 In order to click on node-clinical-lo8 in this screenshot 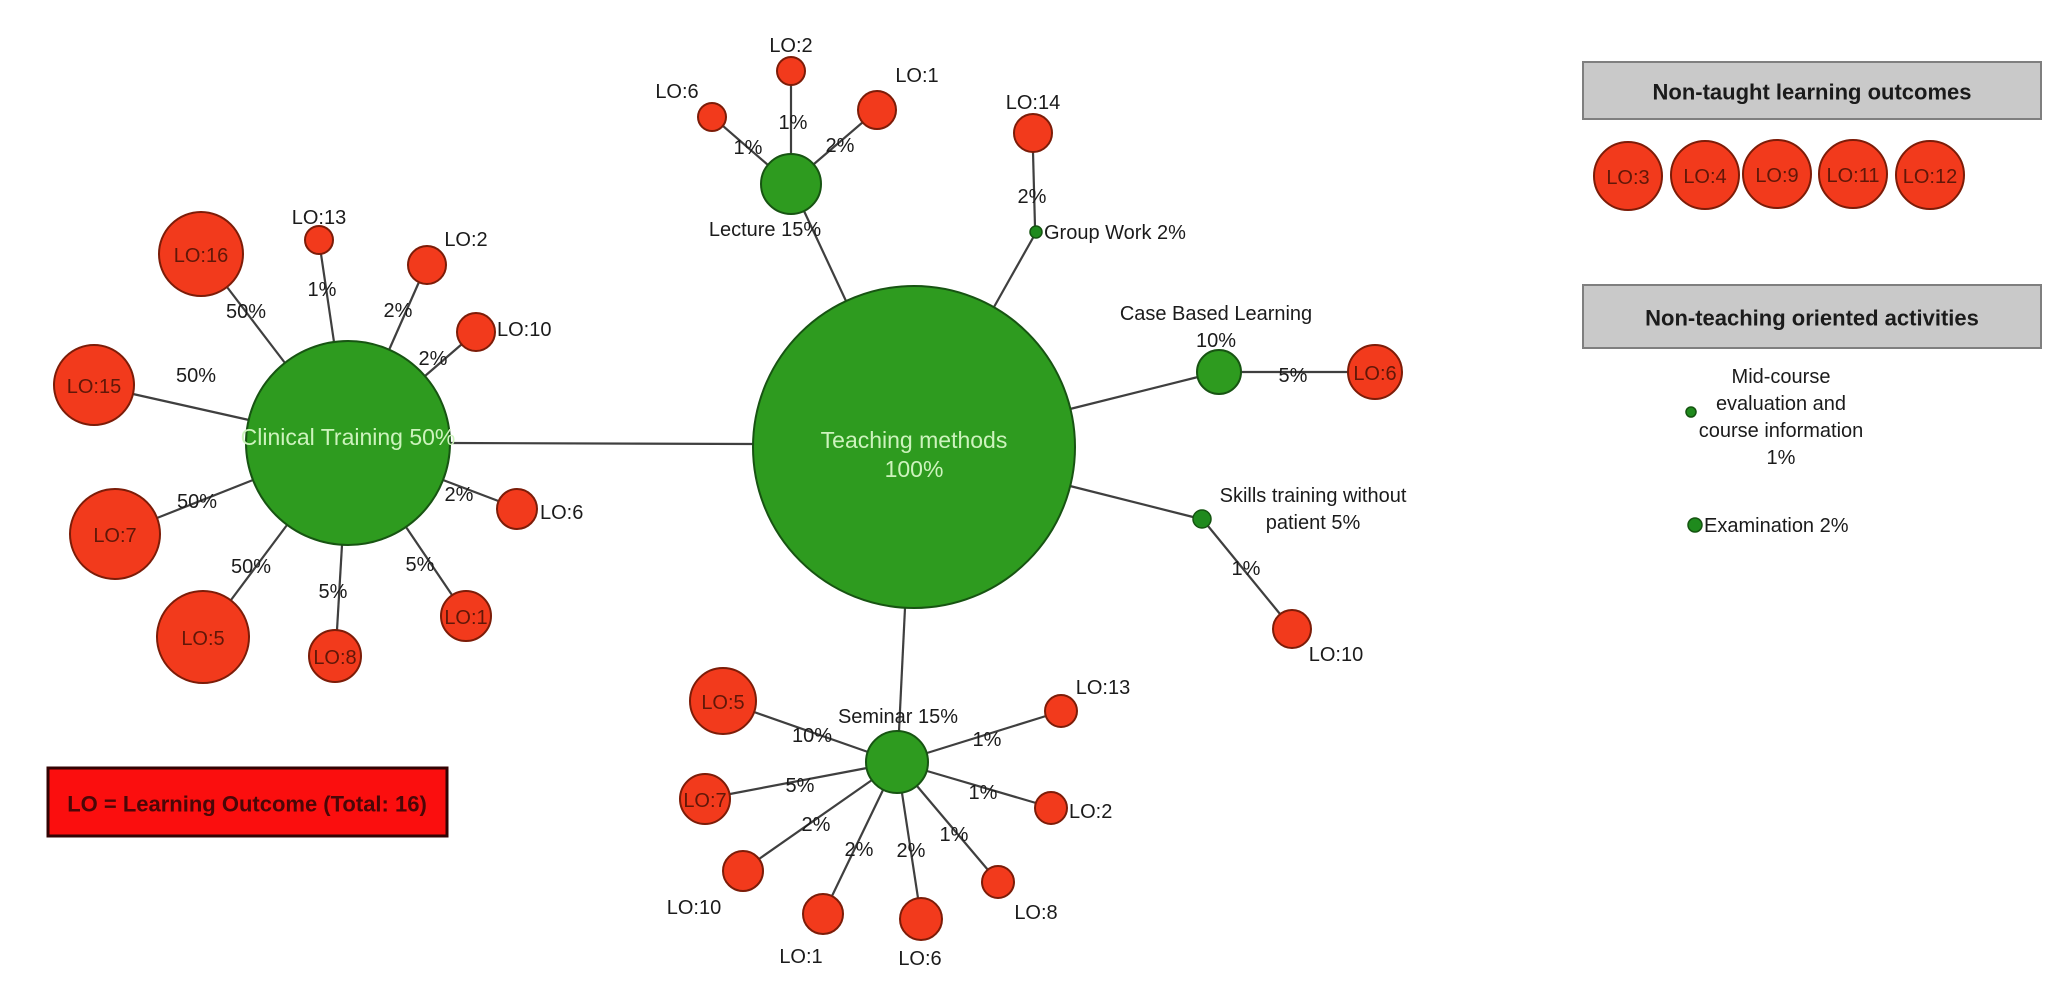, I will do `click(335, 656)`.